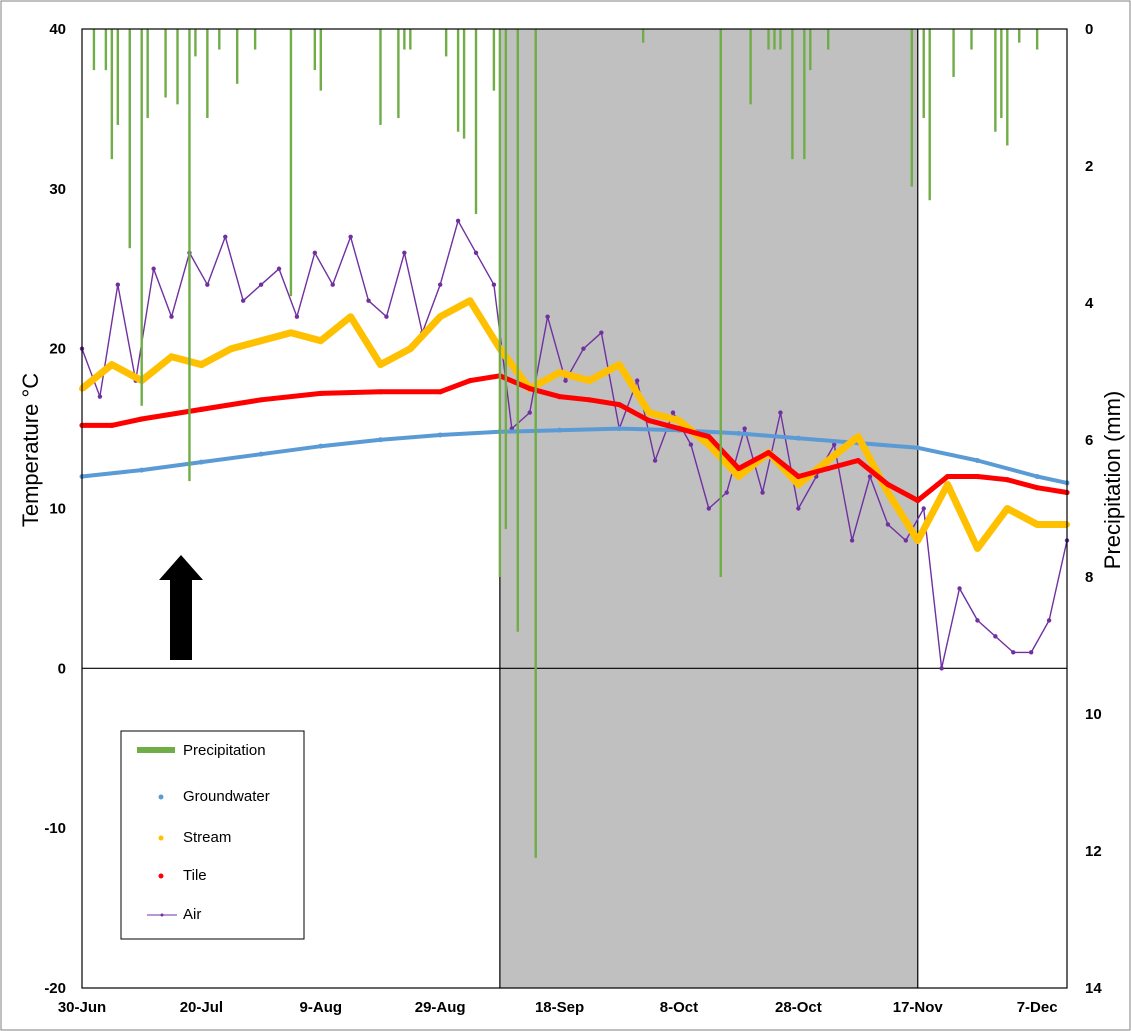 This screenshot has height=1031, width=1131. Describe the element at coordinates (195, 875) in the screenshot. I see `legend-label-tile: Tile` at that location.